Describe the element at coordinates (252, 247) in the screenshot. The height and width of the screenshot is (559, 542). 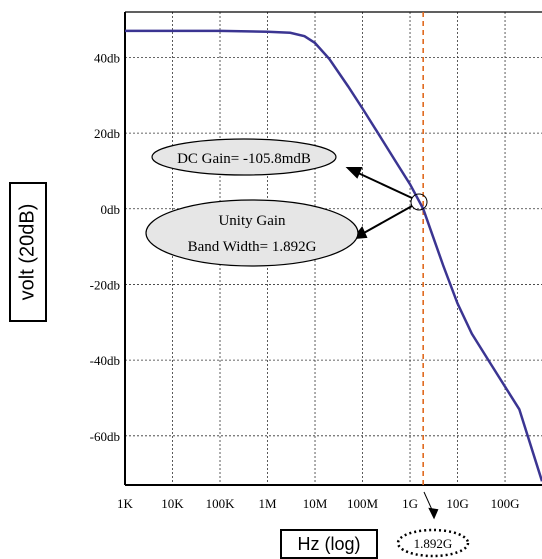
I see `bandwidth-callout-line2: Band Width= 1.892G` at that location.